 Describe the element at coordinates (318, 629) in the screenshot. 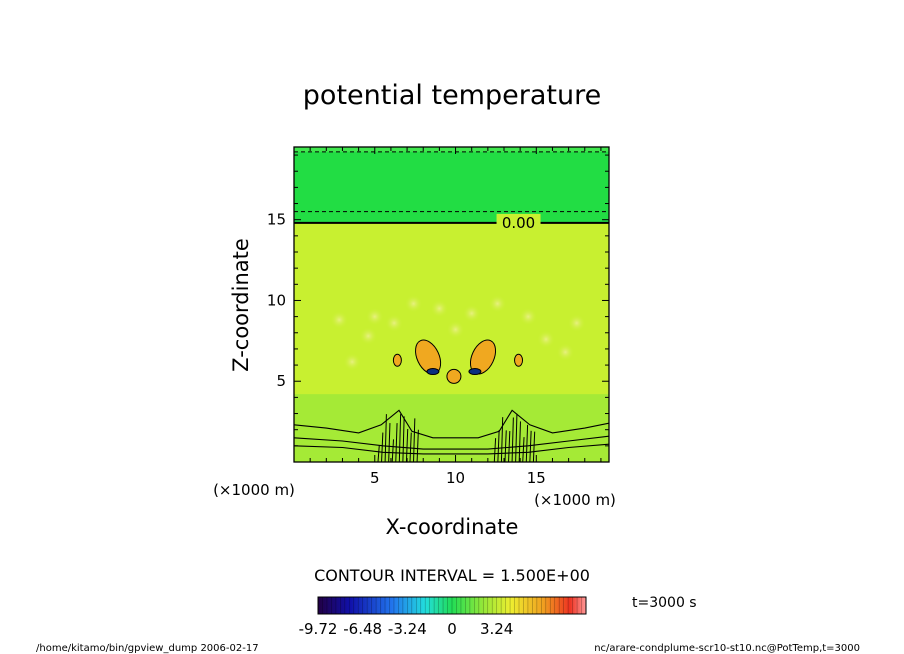

I see `colorbar-tick-label: -9.72` at that location.